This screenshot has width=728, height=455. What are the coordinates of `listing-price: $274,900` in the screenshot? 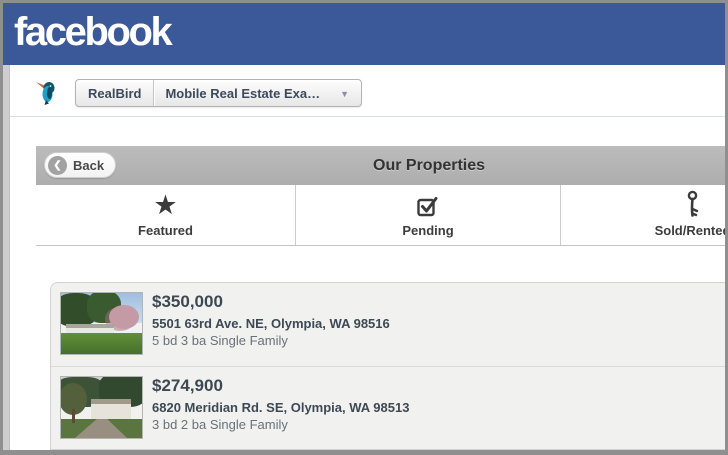 It's located at (187, 385).